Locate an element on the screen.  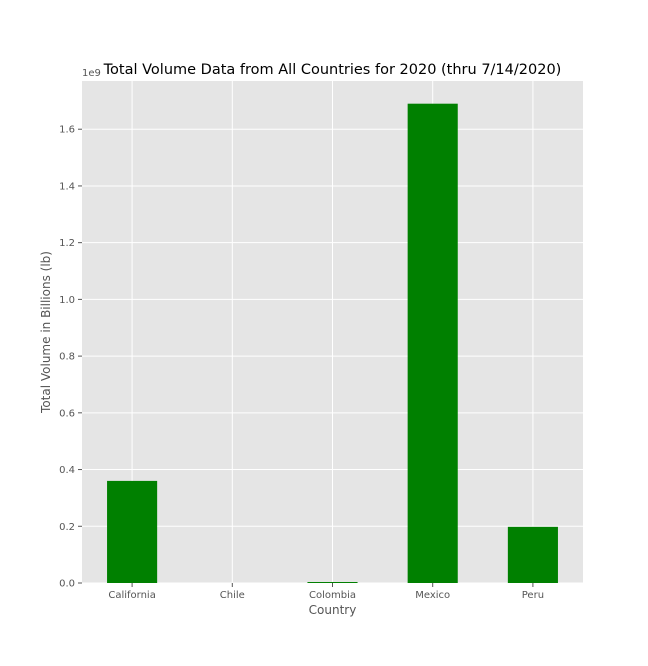
x-tick-label: Mexico is located at coordinates (432, 595).